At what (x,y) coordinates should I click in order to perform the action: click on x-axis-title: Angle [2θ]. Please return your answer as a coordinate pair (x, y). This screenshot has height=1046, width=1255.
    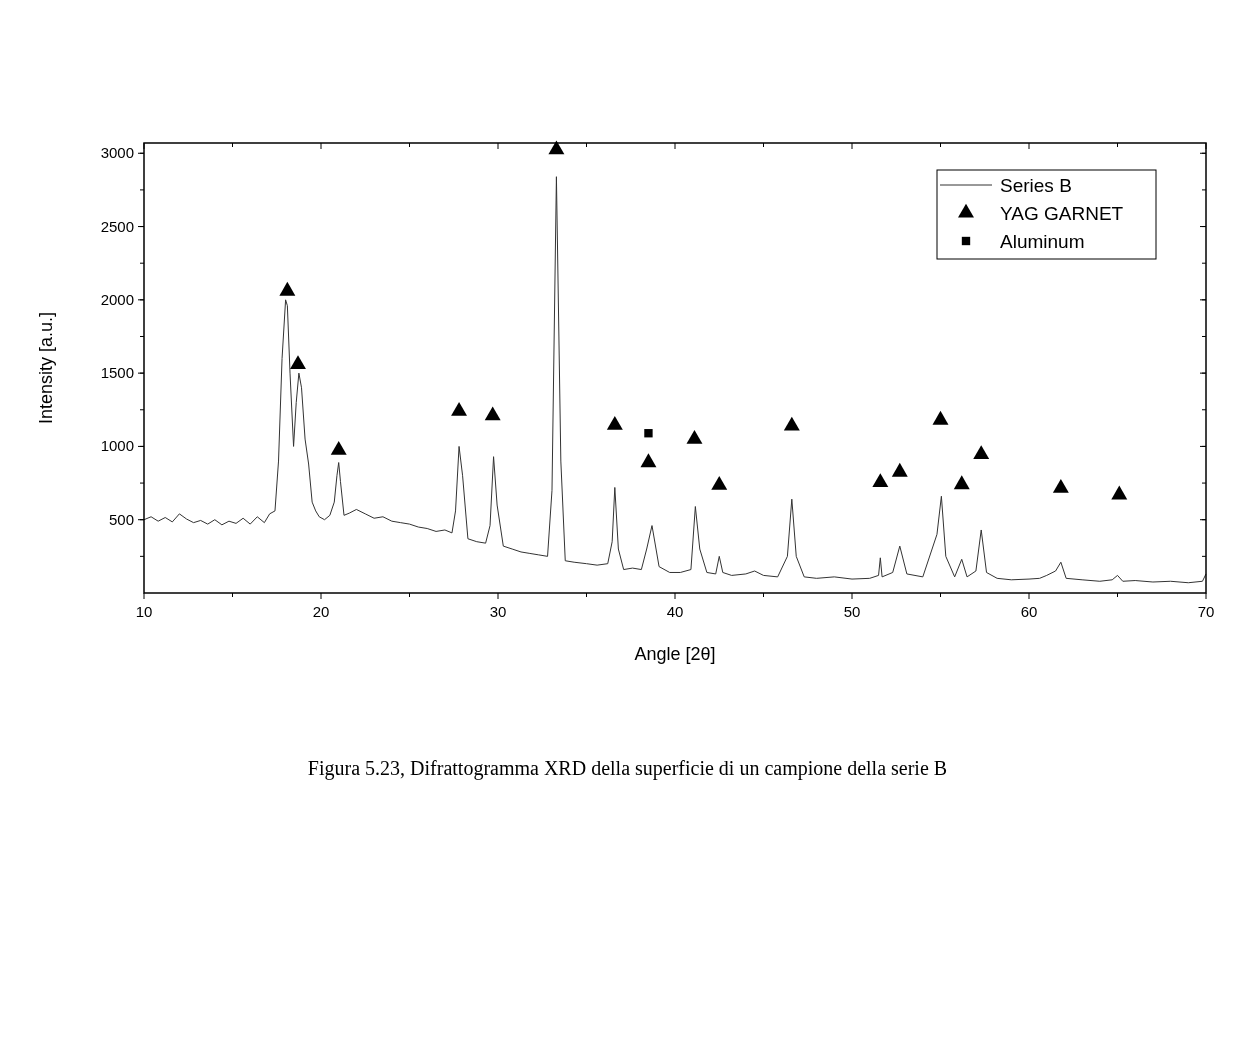
    Looking at the image, I should click on (675, 654).